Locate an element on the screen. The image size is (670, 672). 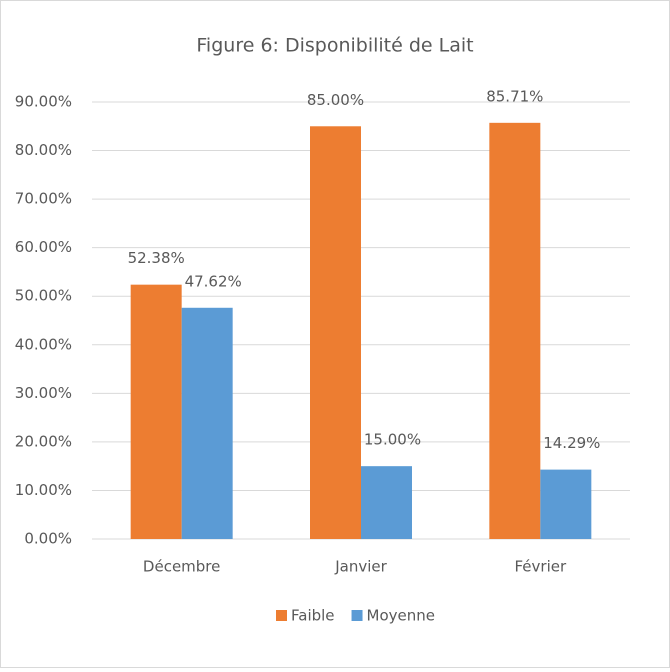
y-tick-label: 10.00% is located at coordinates (43, 490).